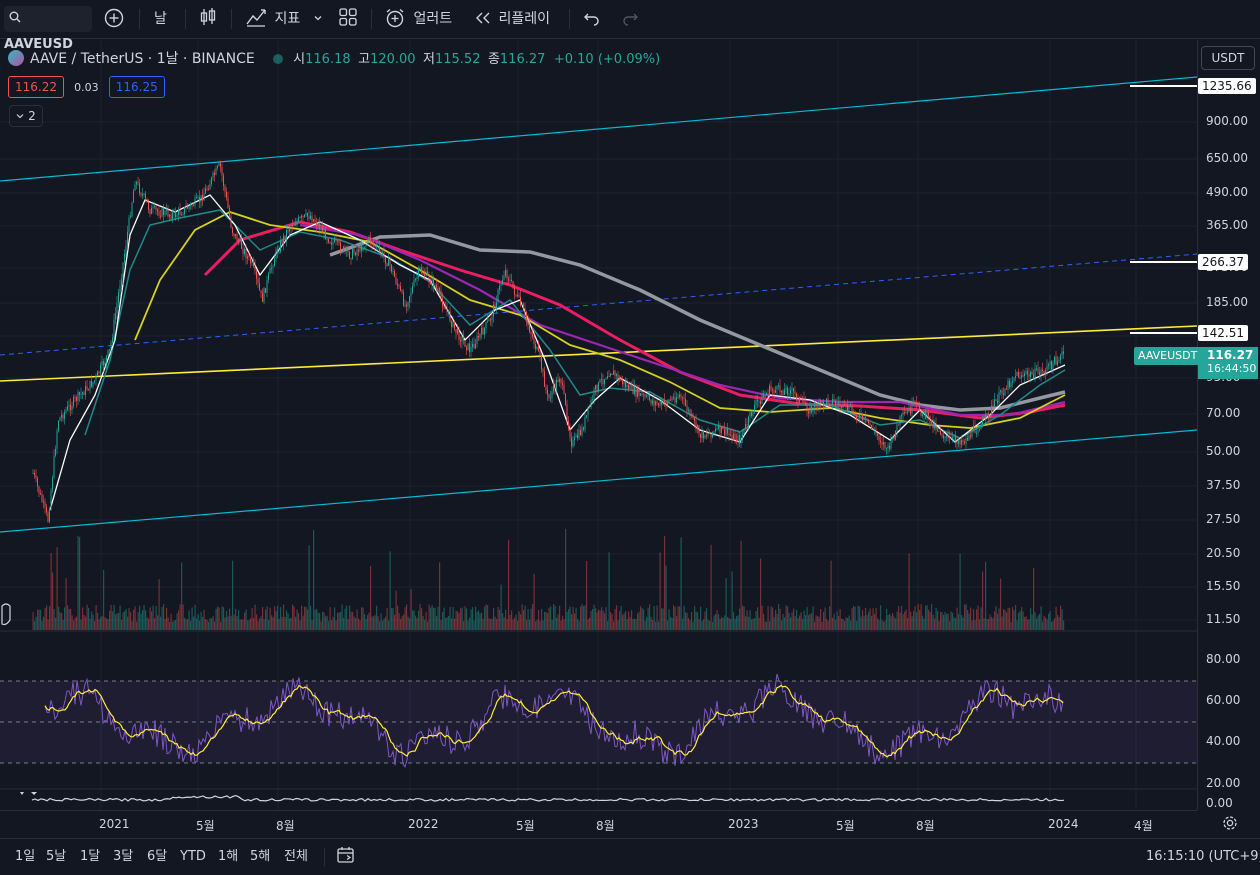  What do you see at coordinates (393, 59) in the screenshot?
I see `high-value: 120.00` at bounding box center [393, 59].